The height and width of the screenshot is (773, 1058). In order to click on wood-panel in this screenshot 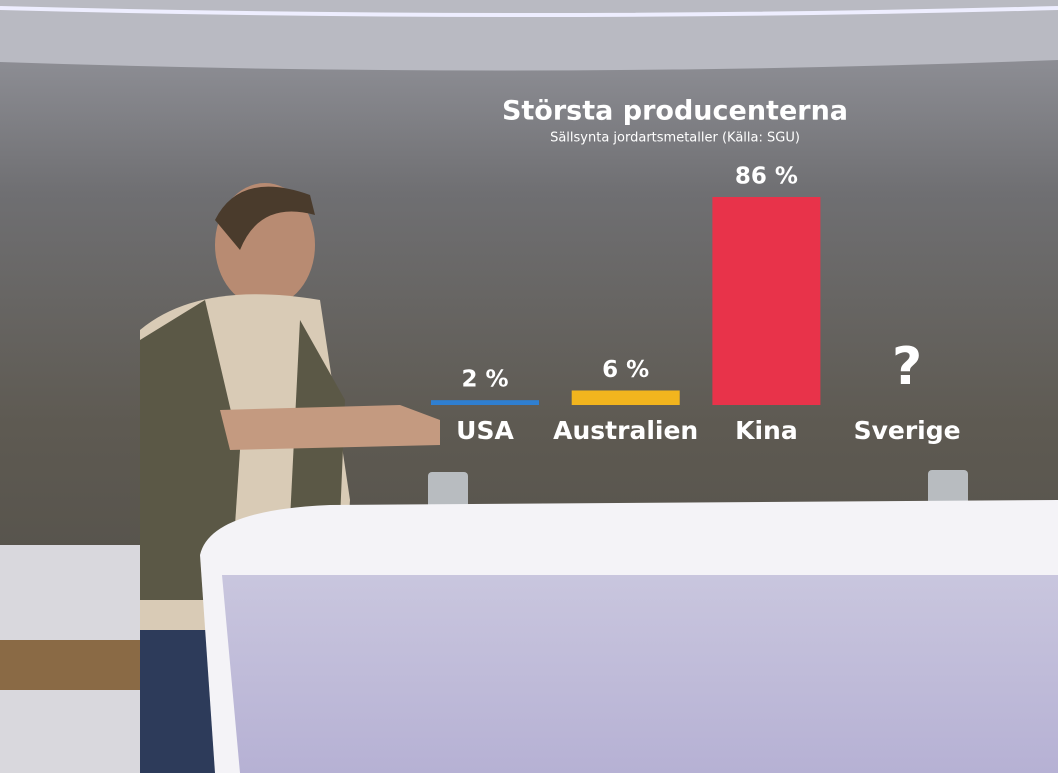, I will do `click(75, 665)`.